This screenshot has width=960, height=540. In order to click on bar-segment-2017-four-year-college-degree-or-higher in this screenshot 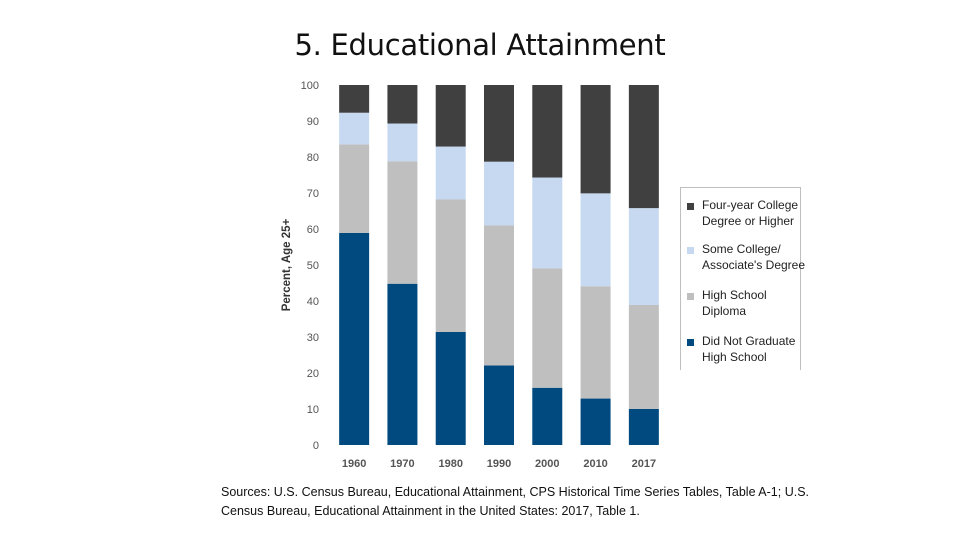, I will do `click(643, 147)`.